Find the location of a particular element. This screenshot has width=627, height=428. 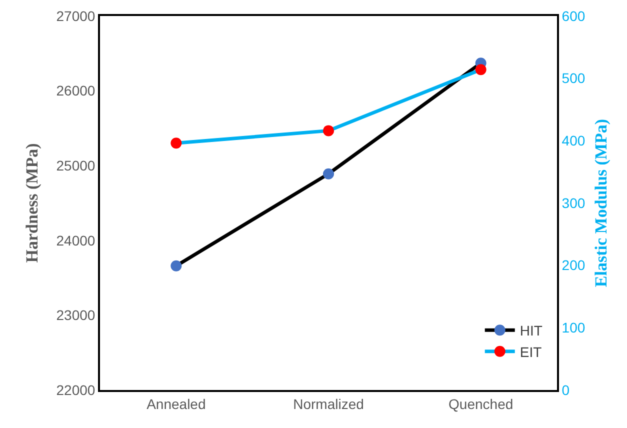

y2-tick-label: 500 is located at coordinates (574, 78).